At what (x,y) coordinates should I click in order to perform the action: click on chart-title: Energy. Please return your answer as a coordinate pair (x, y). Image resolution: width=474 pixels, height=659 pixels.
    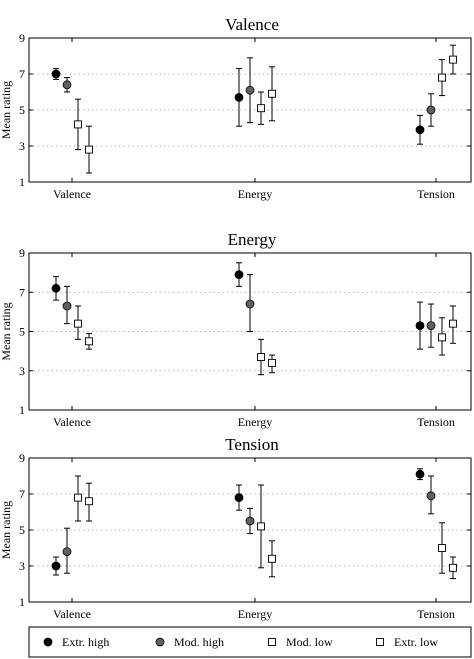
    Looking at the image, I should click on (252, 239).